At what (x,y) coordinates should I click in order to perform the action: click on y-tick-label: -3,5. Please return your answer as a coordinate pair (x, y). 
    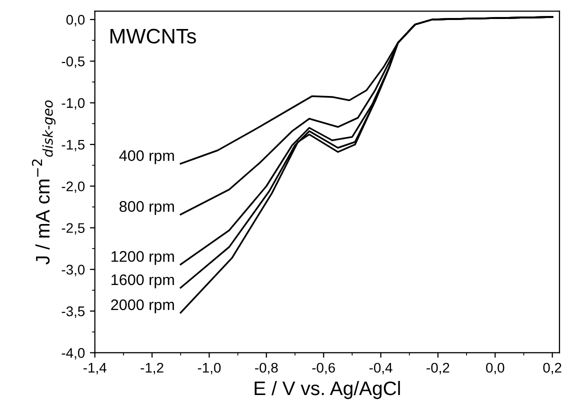
    Looking at the image, I should click on (73, 312).